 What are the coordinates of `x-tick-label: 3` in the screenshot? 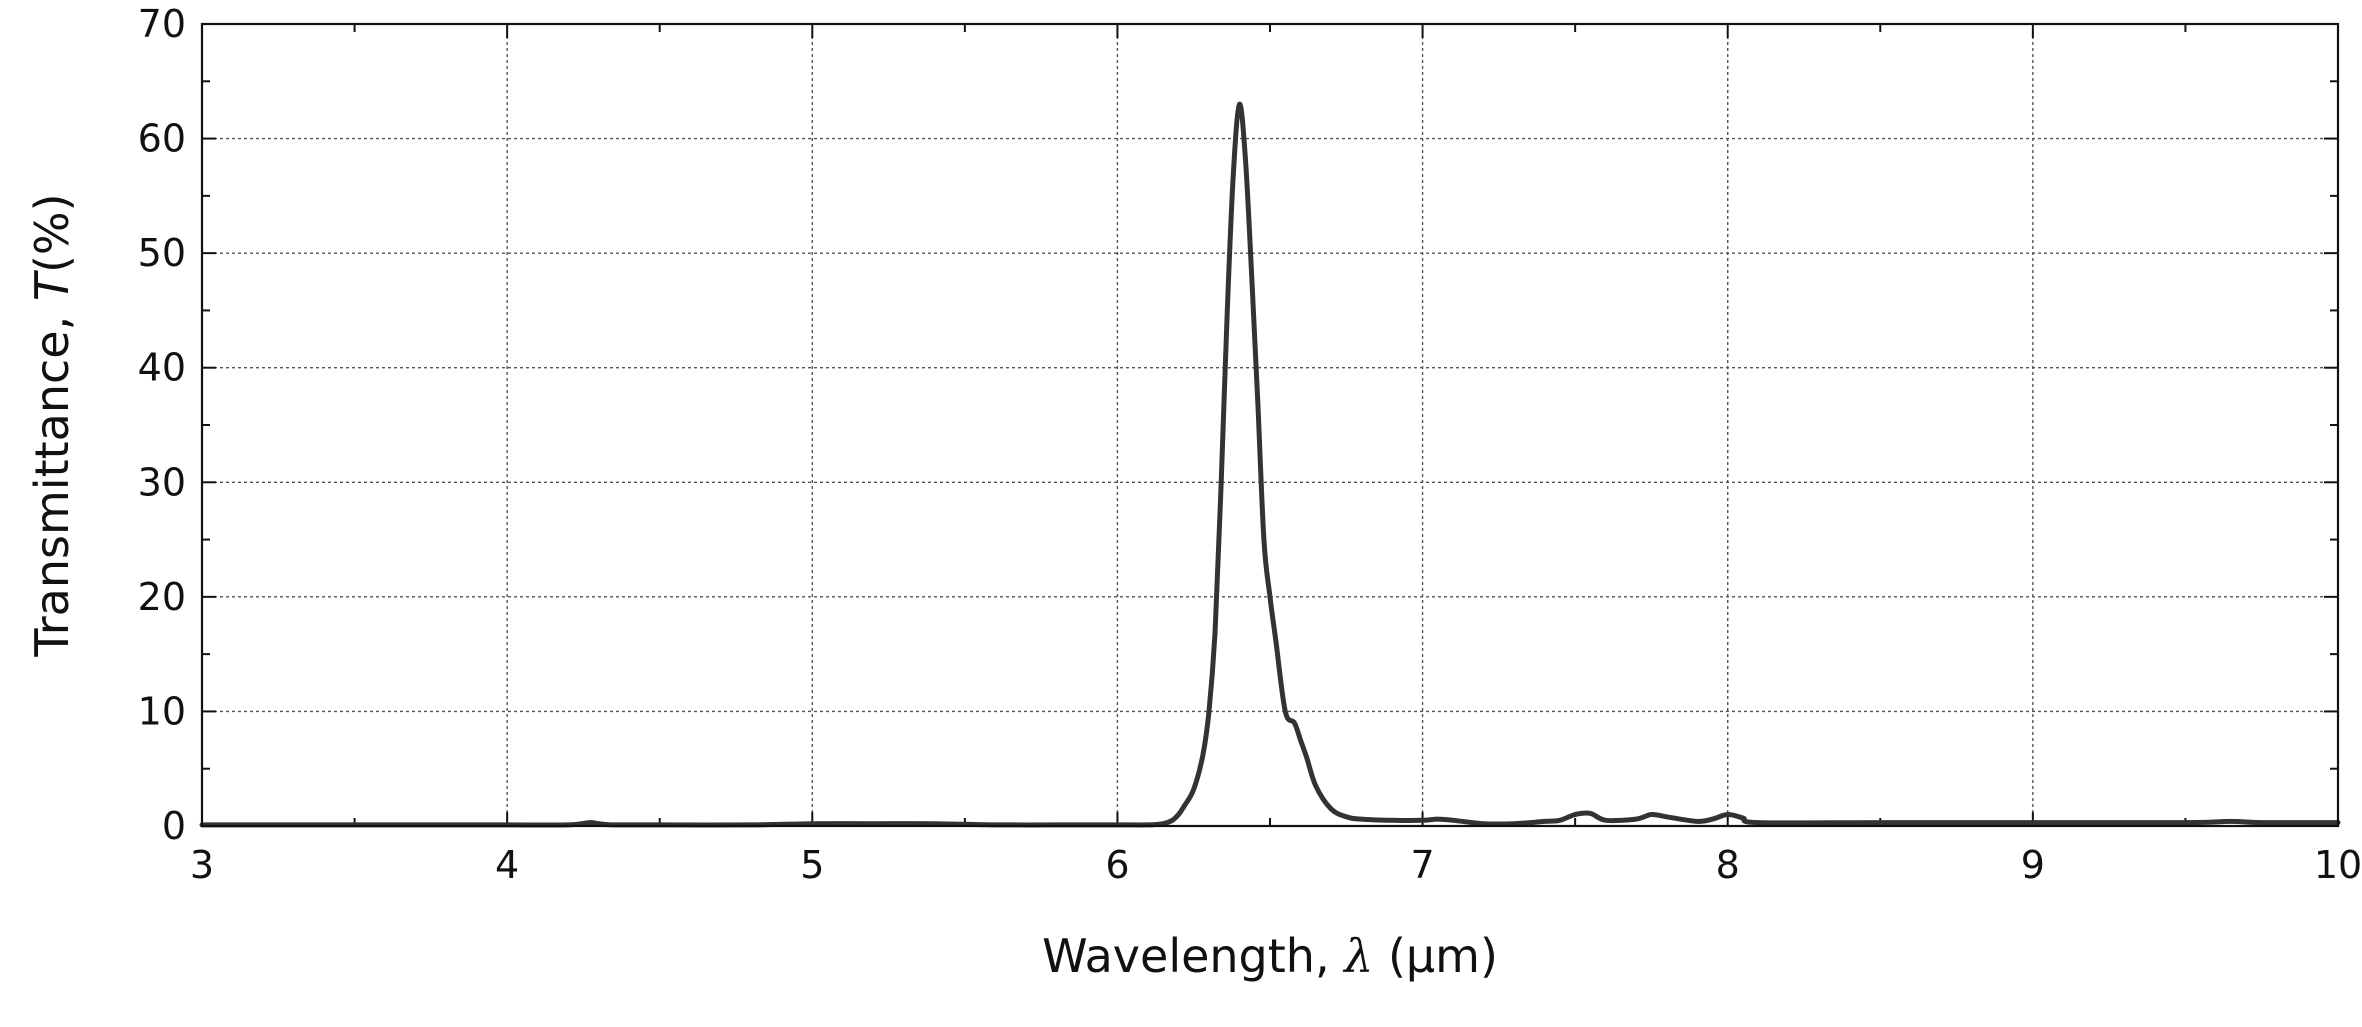 It's located at (202, 865).